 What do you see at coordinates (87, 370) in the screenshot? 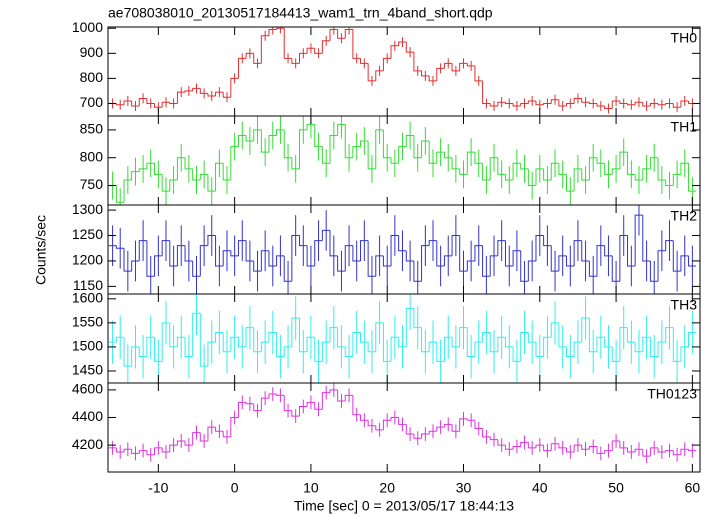
I see `y-tick-label: 1450` at bounding box center [87, 370].